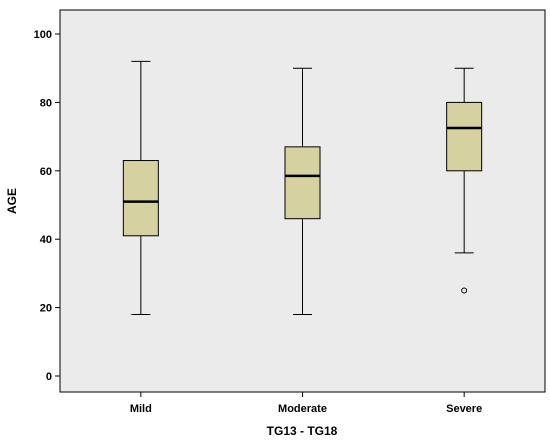 The width and height of the screenshot is (550, 442). What do you see at coordinates (46, 240) in the screenshot?
I see `y-tick-label: 40` at bounding box center [46, 240].